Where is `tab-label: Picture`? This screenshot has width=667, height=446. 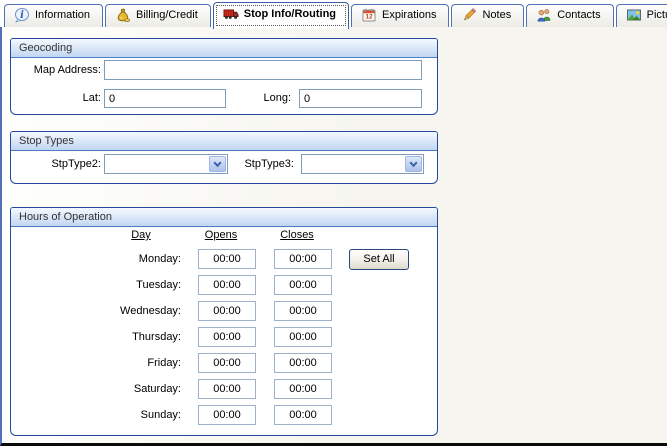
tab-label: Picture is located at coordinates (656, 15).